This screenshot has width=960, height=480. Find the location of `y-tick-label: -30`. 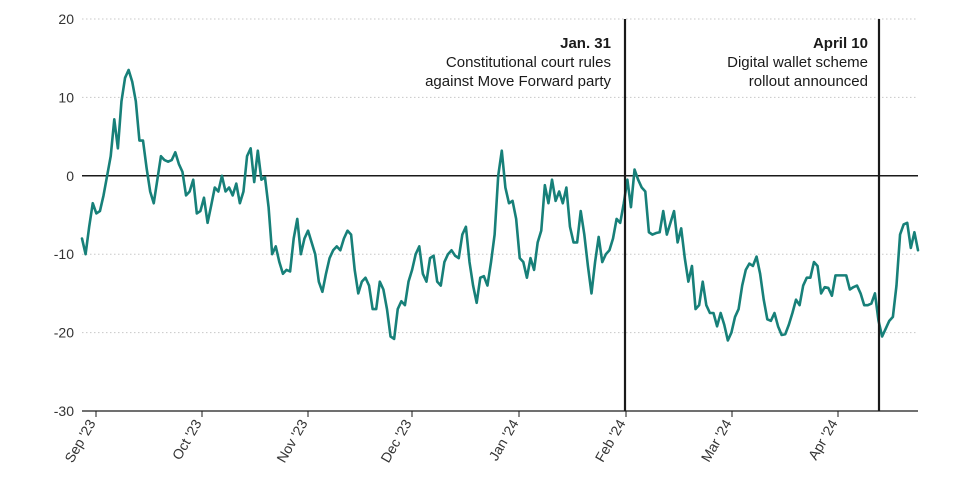

y-tick-label: -30 is located at coordinates (64, 411).